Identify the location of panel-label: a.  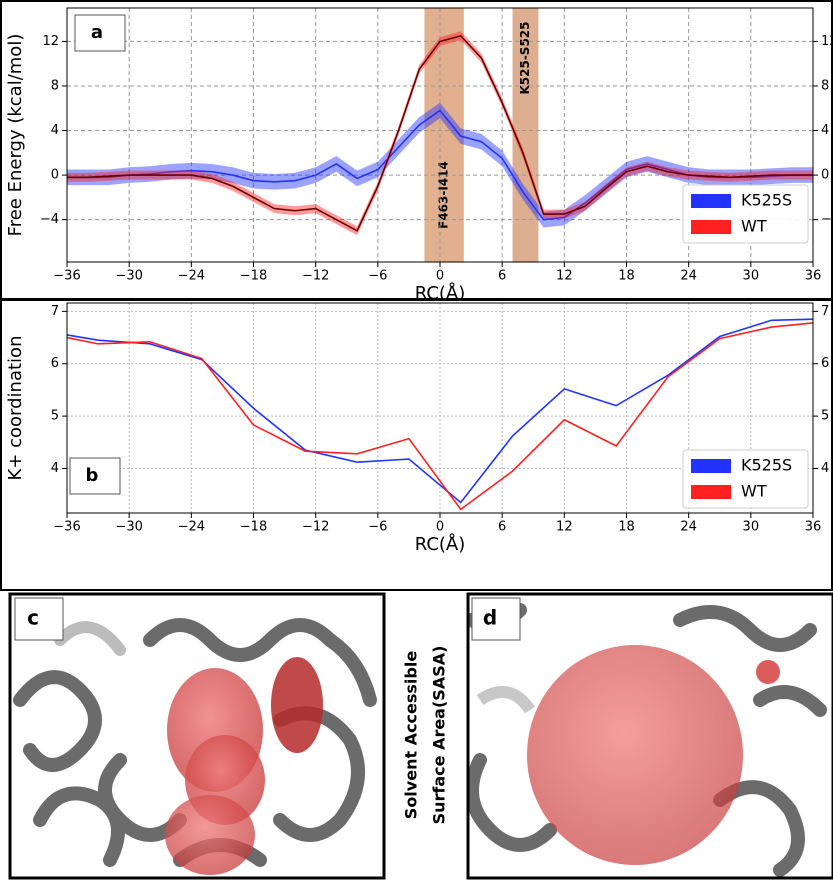
(97, 32).